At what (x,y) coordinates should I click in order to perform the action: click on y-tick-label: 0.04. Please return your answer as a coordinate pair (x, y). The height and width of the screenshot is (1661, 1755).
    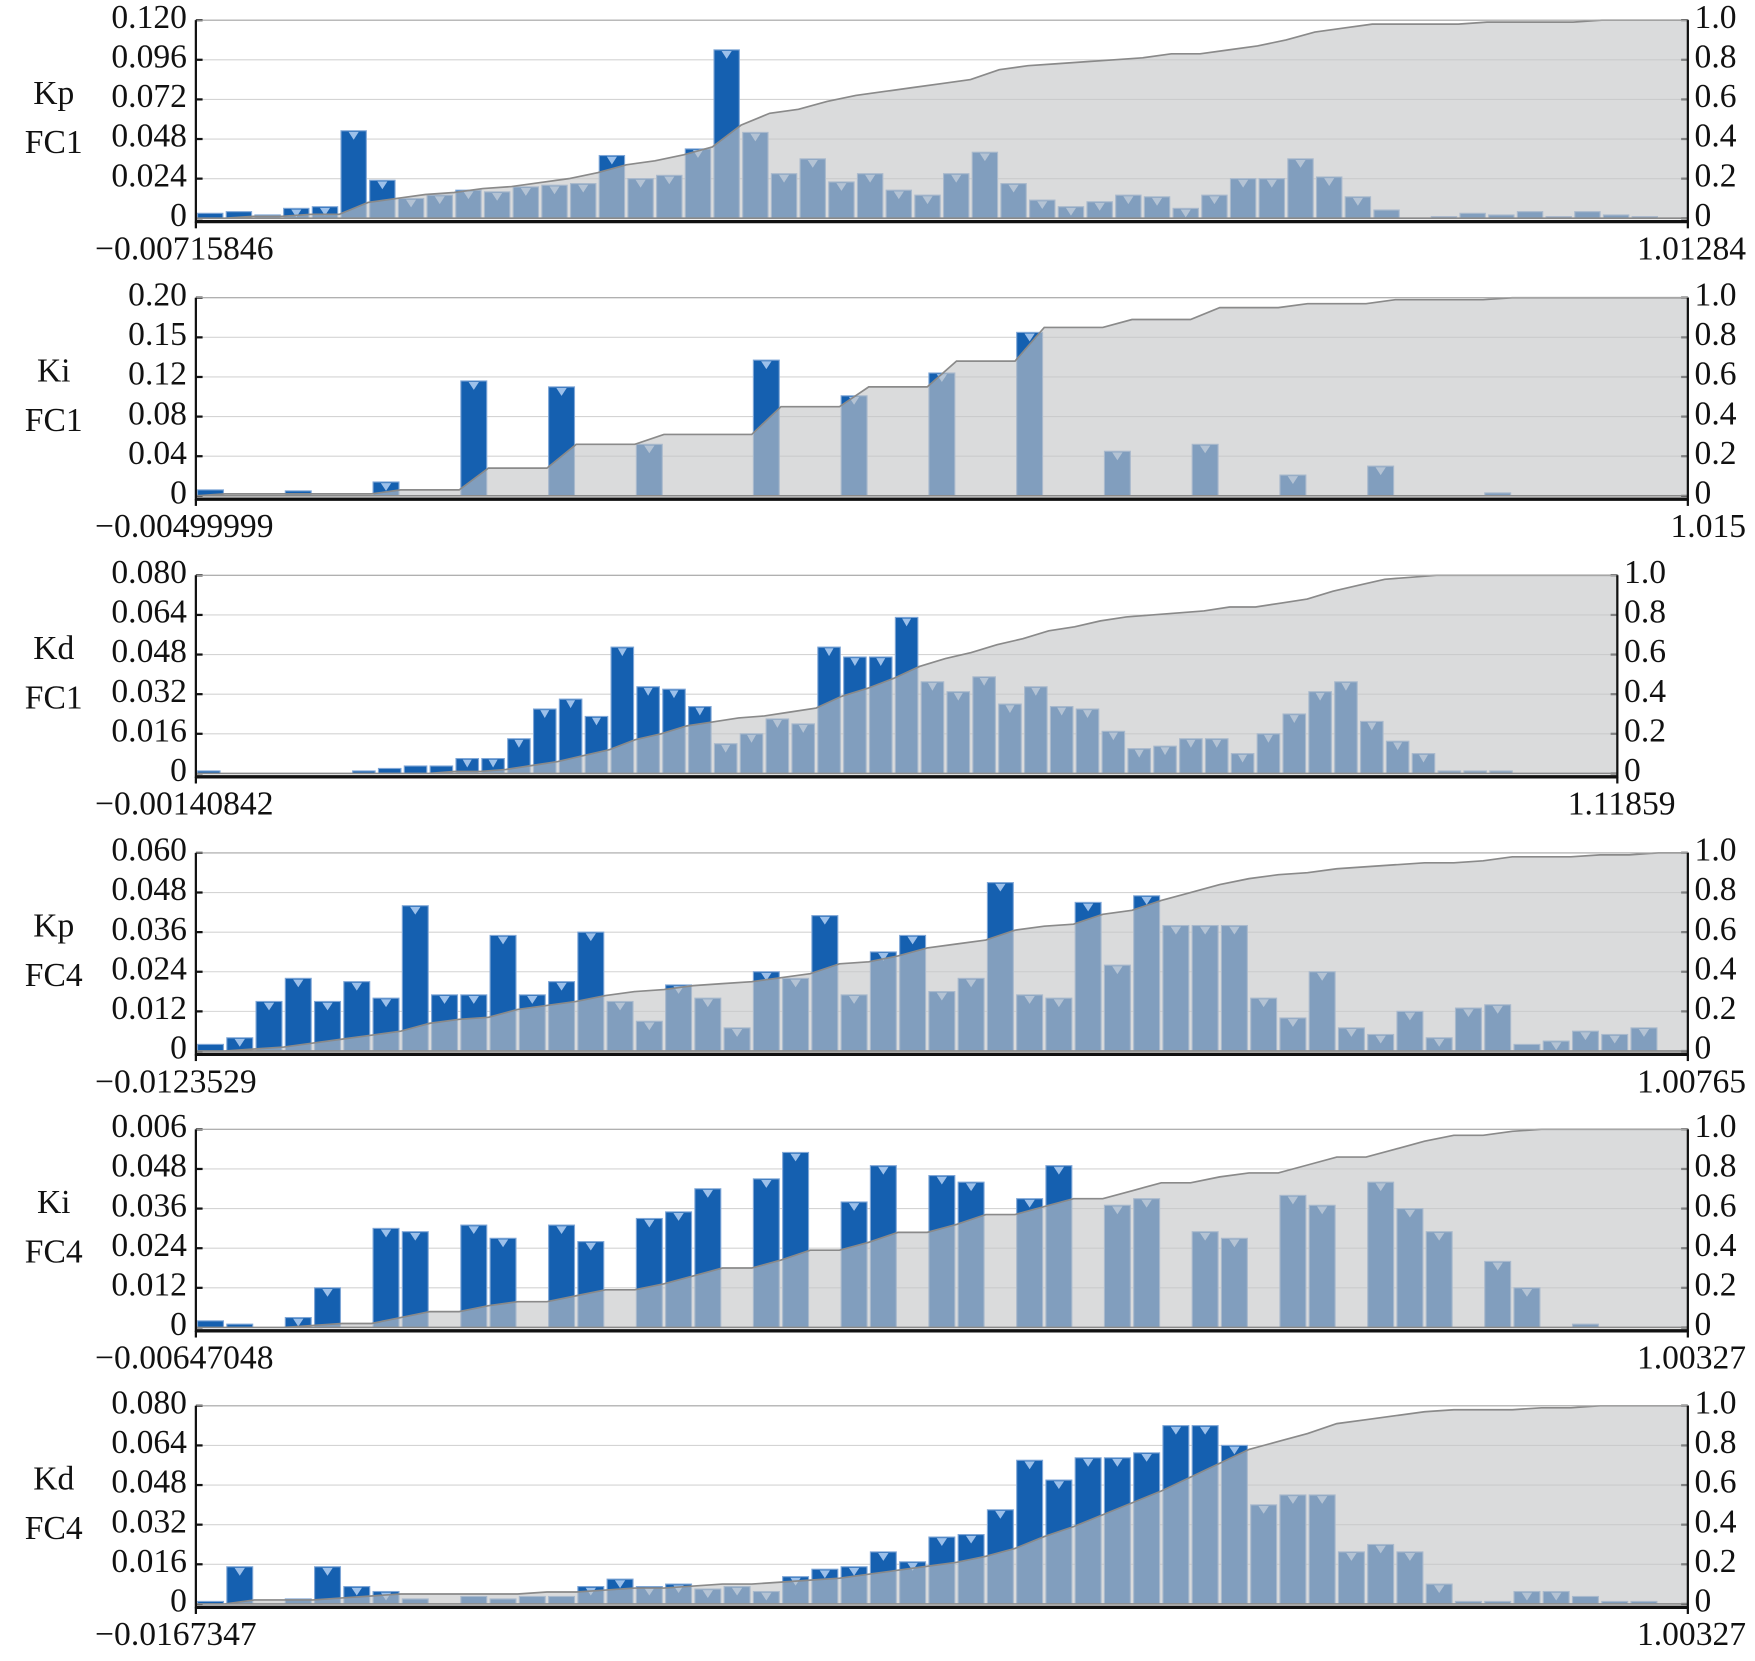
    Looking at the image, I should click on (157, 453).